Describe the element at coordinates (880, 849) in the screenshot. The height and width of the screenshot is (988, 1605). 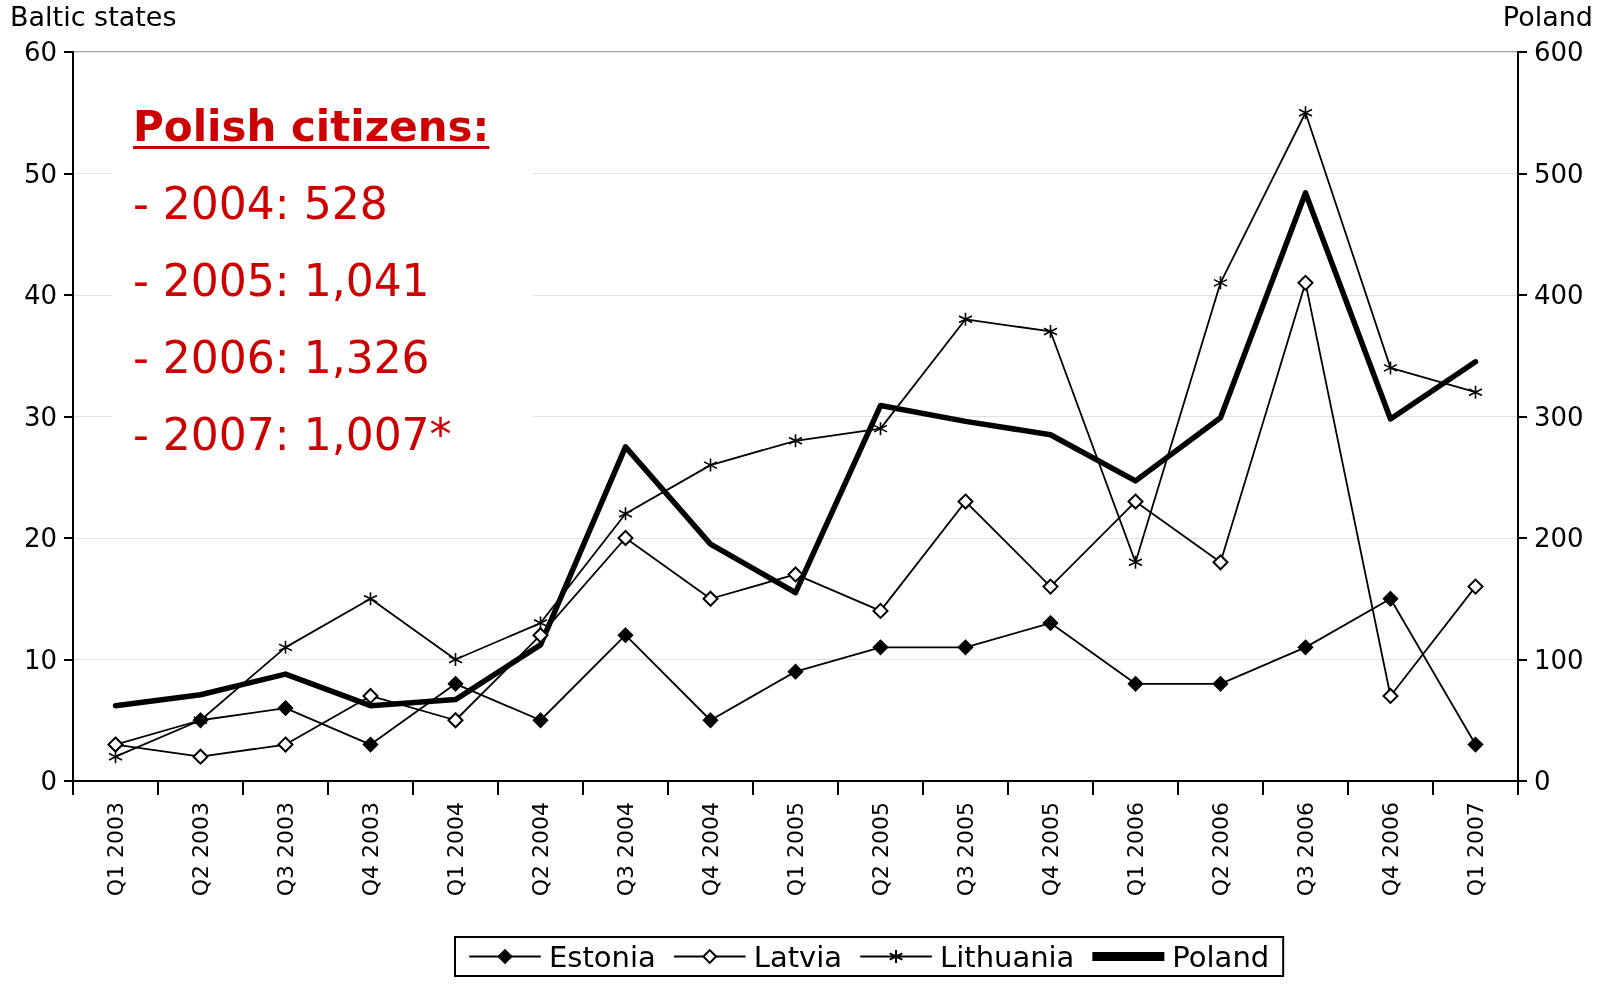
I see `x-tick-label: Q2 2005` at that location.